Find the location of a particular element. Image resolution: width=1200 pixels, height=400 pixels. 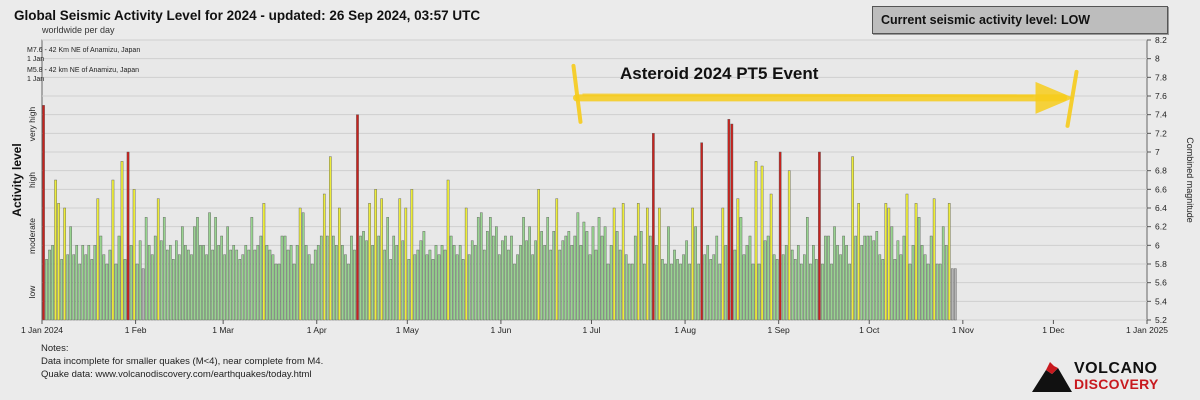

y-tick-label: 5.2 is located at coordinates (1161, 320).